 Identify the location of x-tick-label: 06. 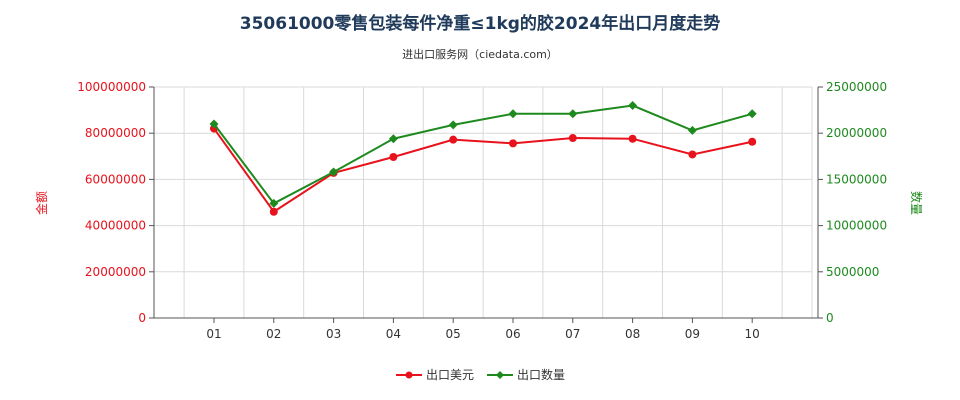
(512, 334).